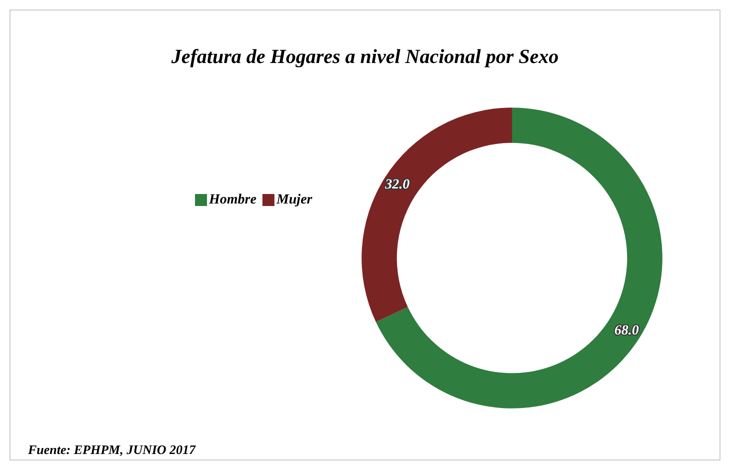 This screenshot has width=730, height=470. Describe the element at coordinates (397, 185) in the screenshot. I see `data-label: 32.0` at that location.